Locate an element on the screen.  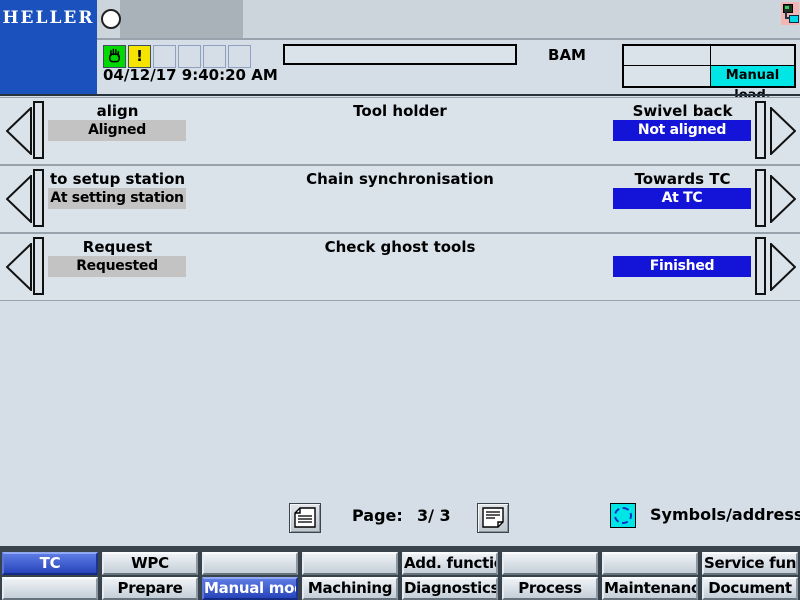
page-prev-icon is located at coordinates (305, 517).